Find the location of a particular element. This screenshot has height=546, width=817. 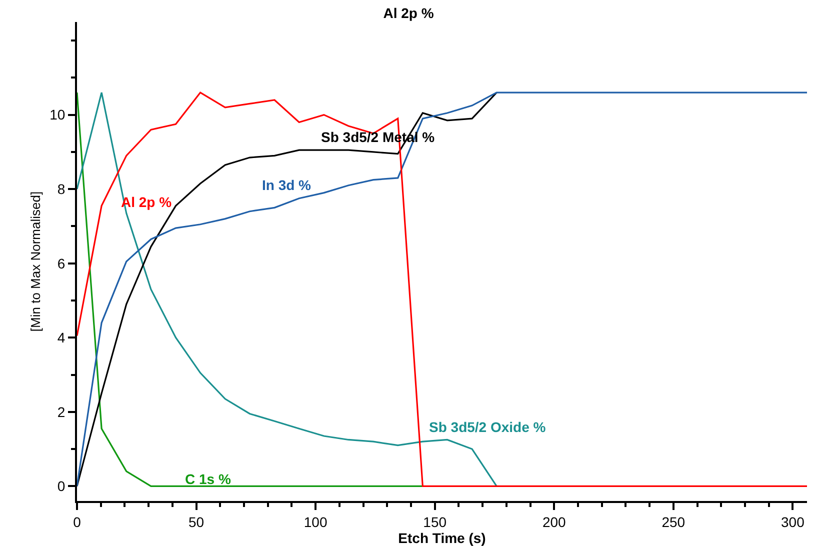

y-tick-label: 2 is located at coordinates (61, 412).